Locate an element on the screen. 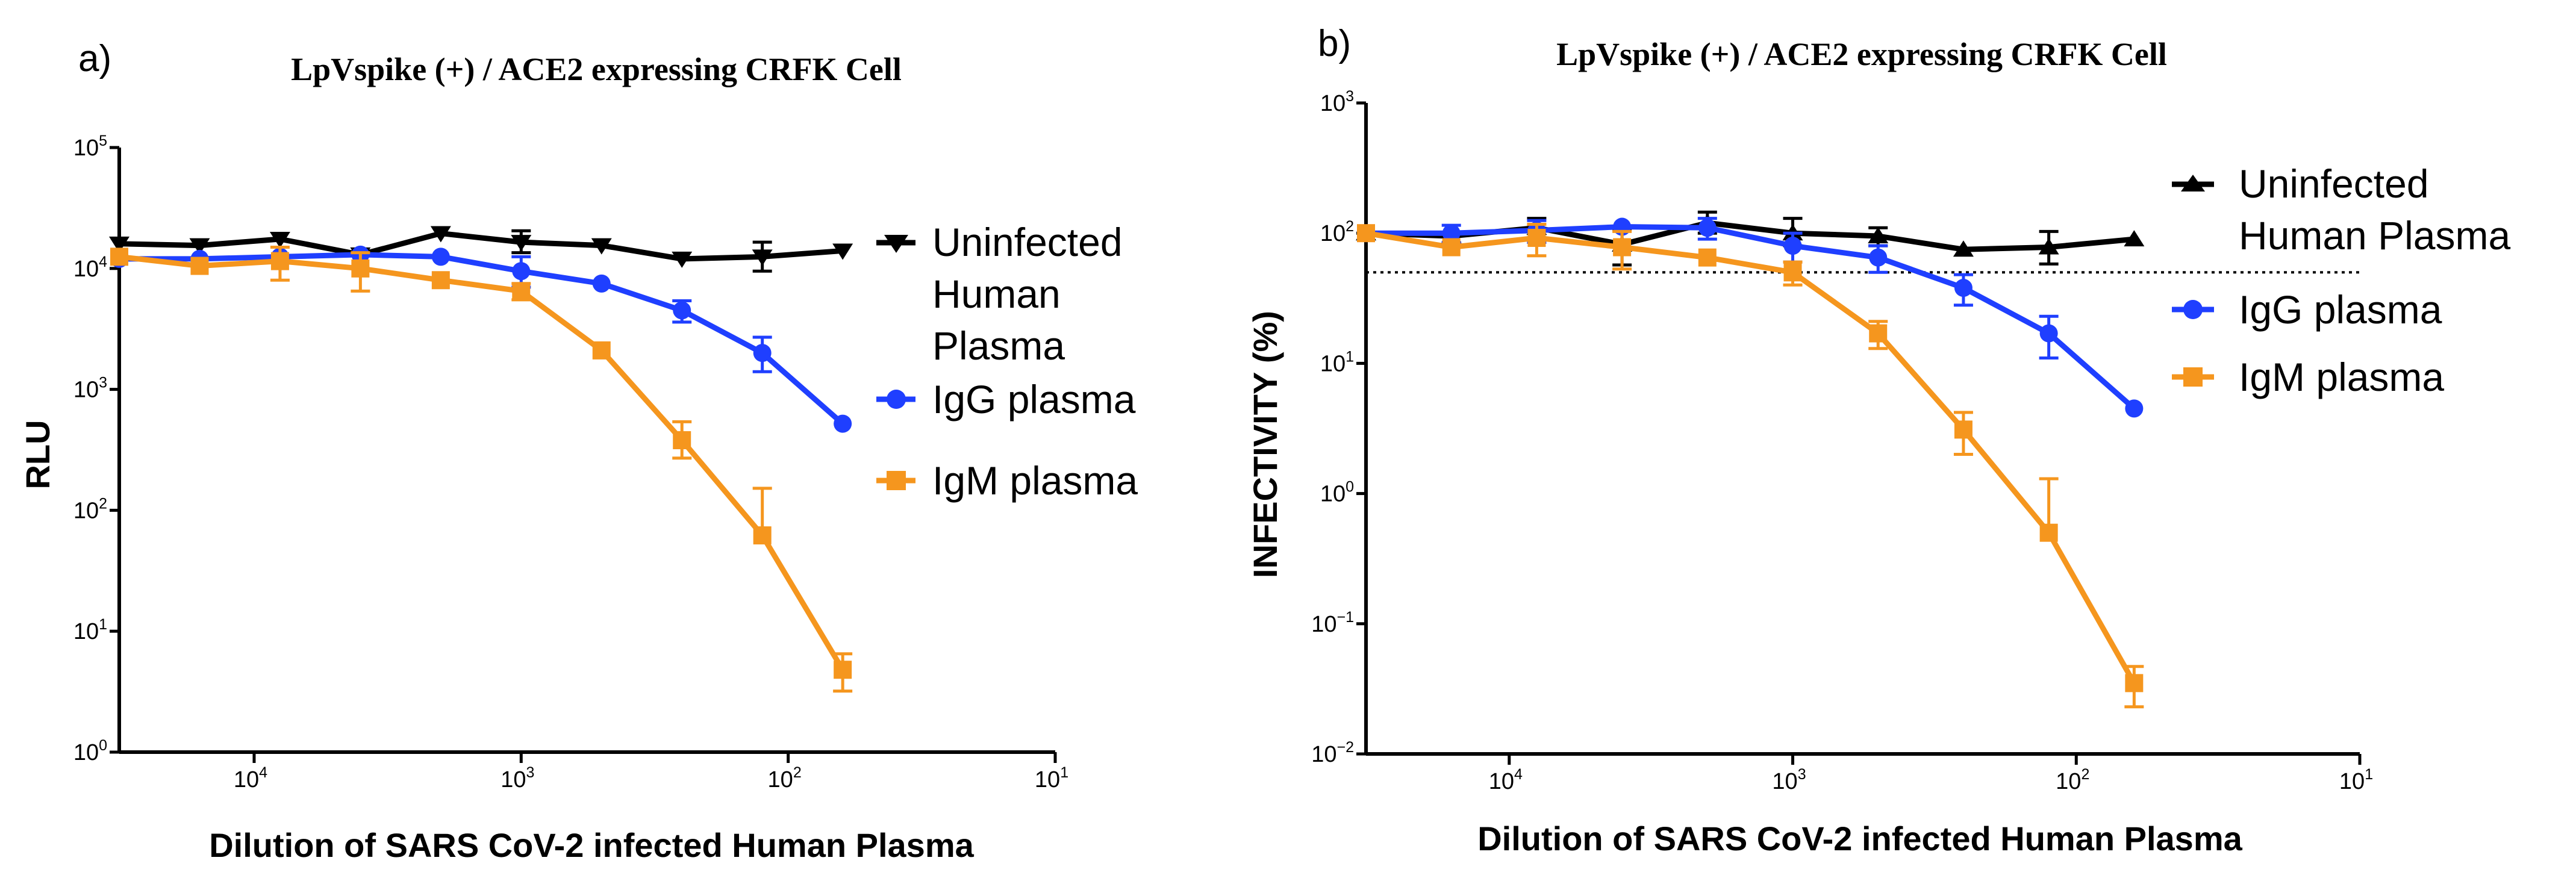  panel-label: a) is located at coordinates (94, 59).